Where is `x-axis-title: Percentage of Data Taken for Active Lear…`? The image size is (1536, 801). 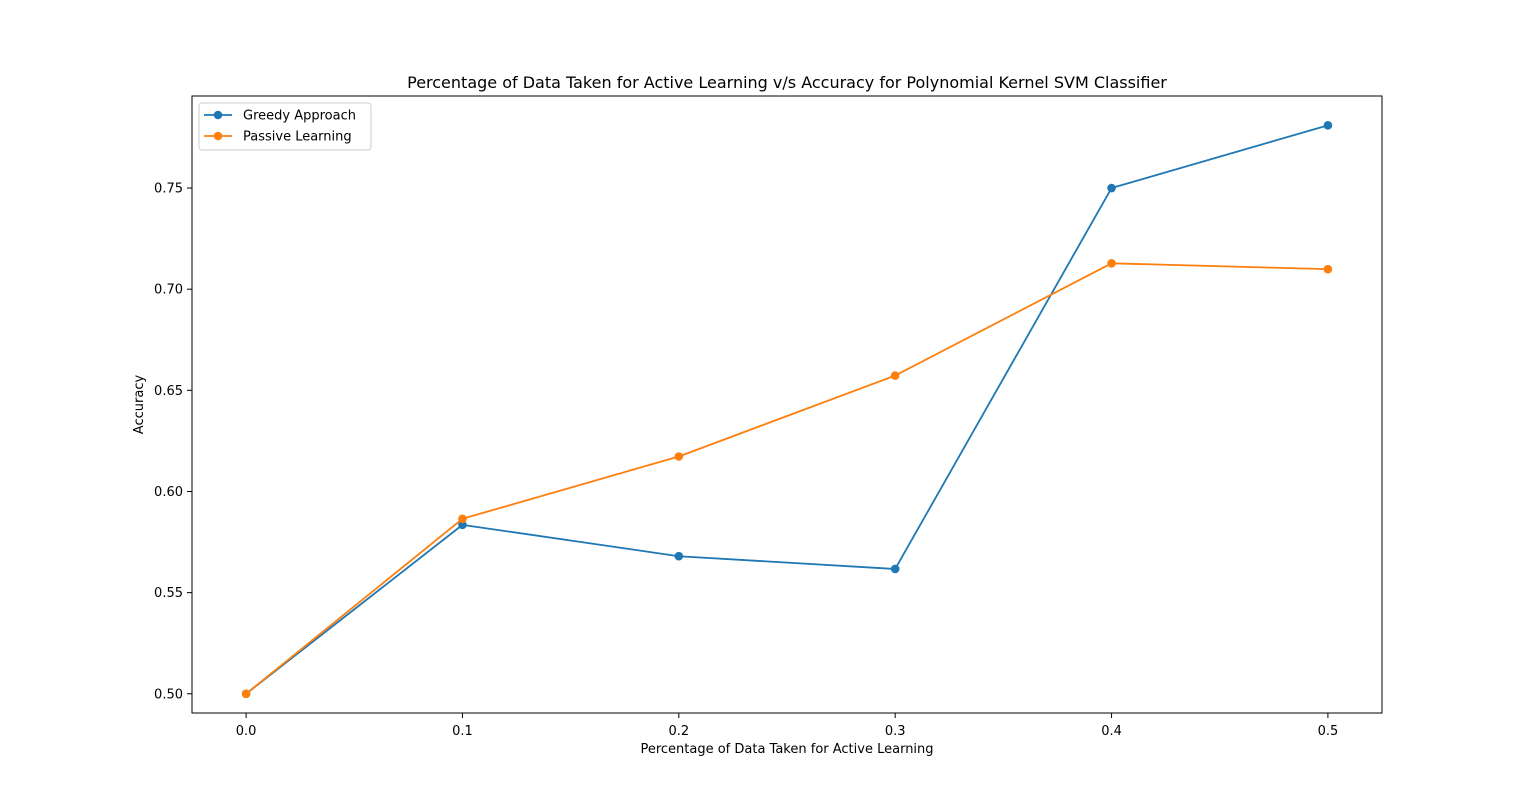 x-axis-title: Percentage of Data Taken for Active Lear… is located at coordinates (786, 749).